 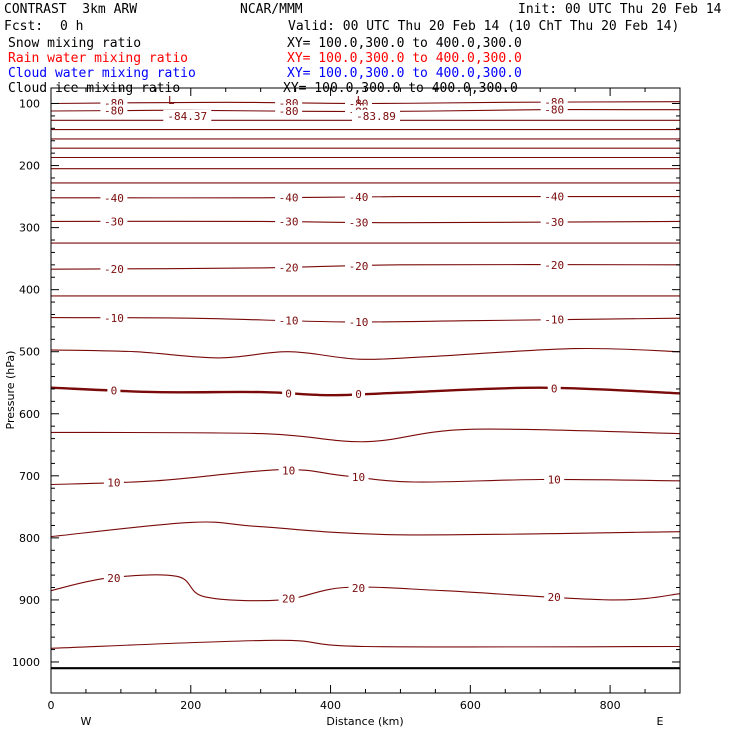 I want to click on x-tick-label: 600, so click(x=470, y=705).